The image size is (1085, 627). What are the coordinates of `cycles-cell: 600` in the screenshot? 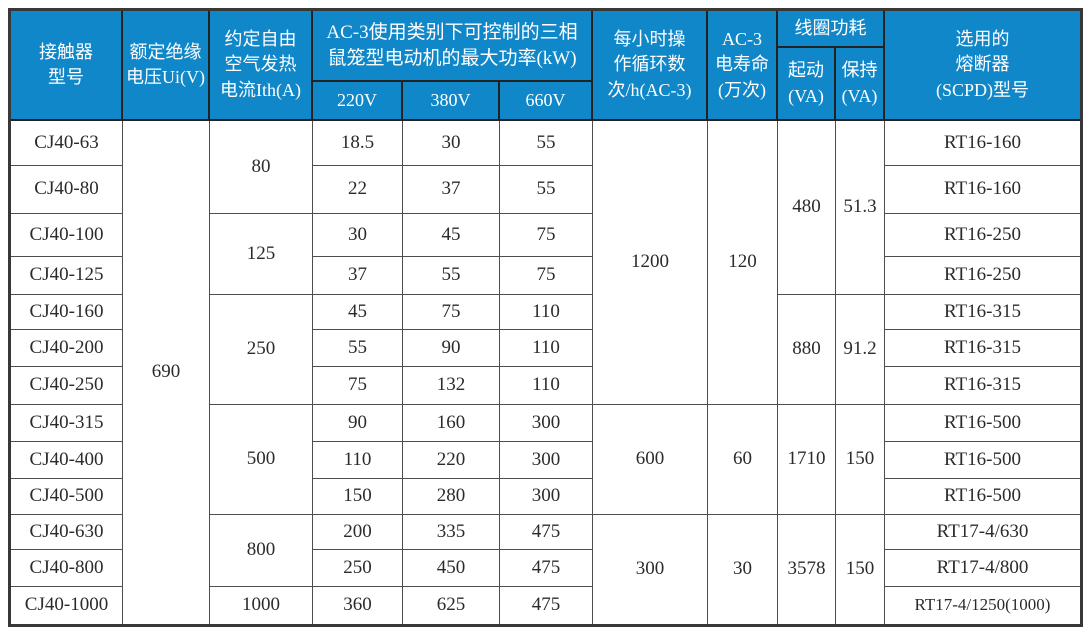 It's located at (650, 460).